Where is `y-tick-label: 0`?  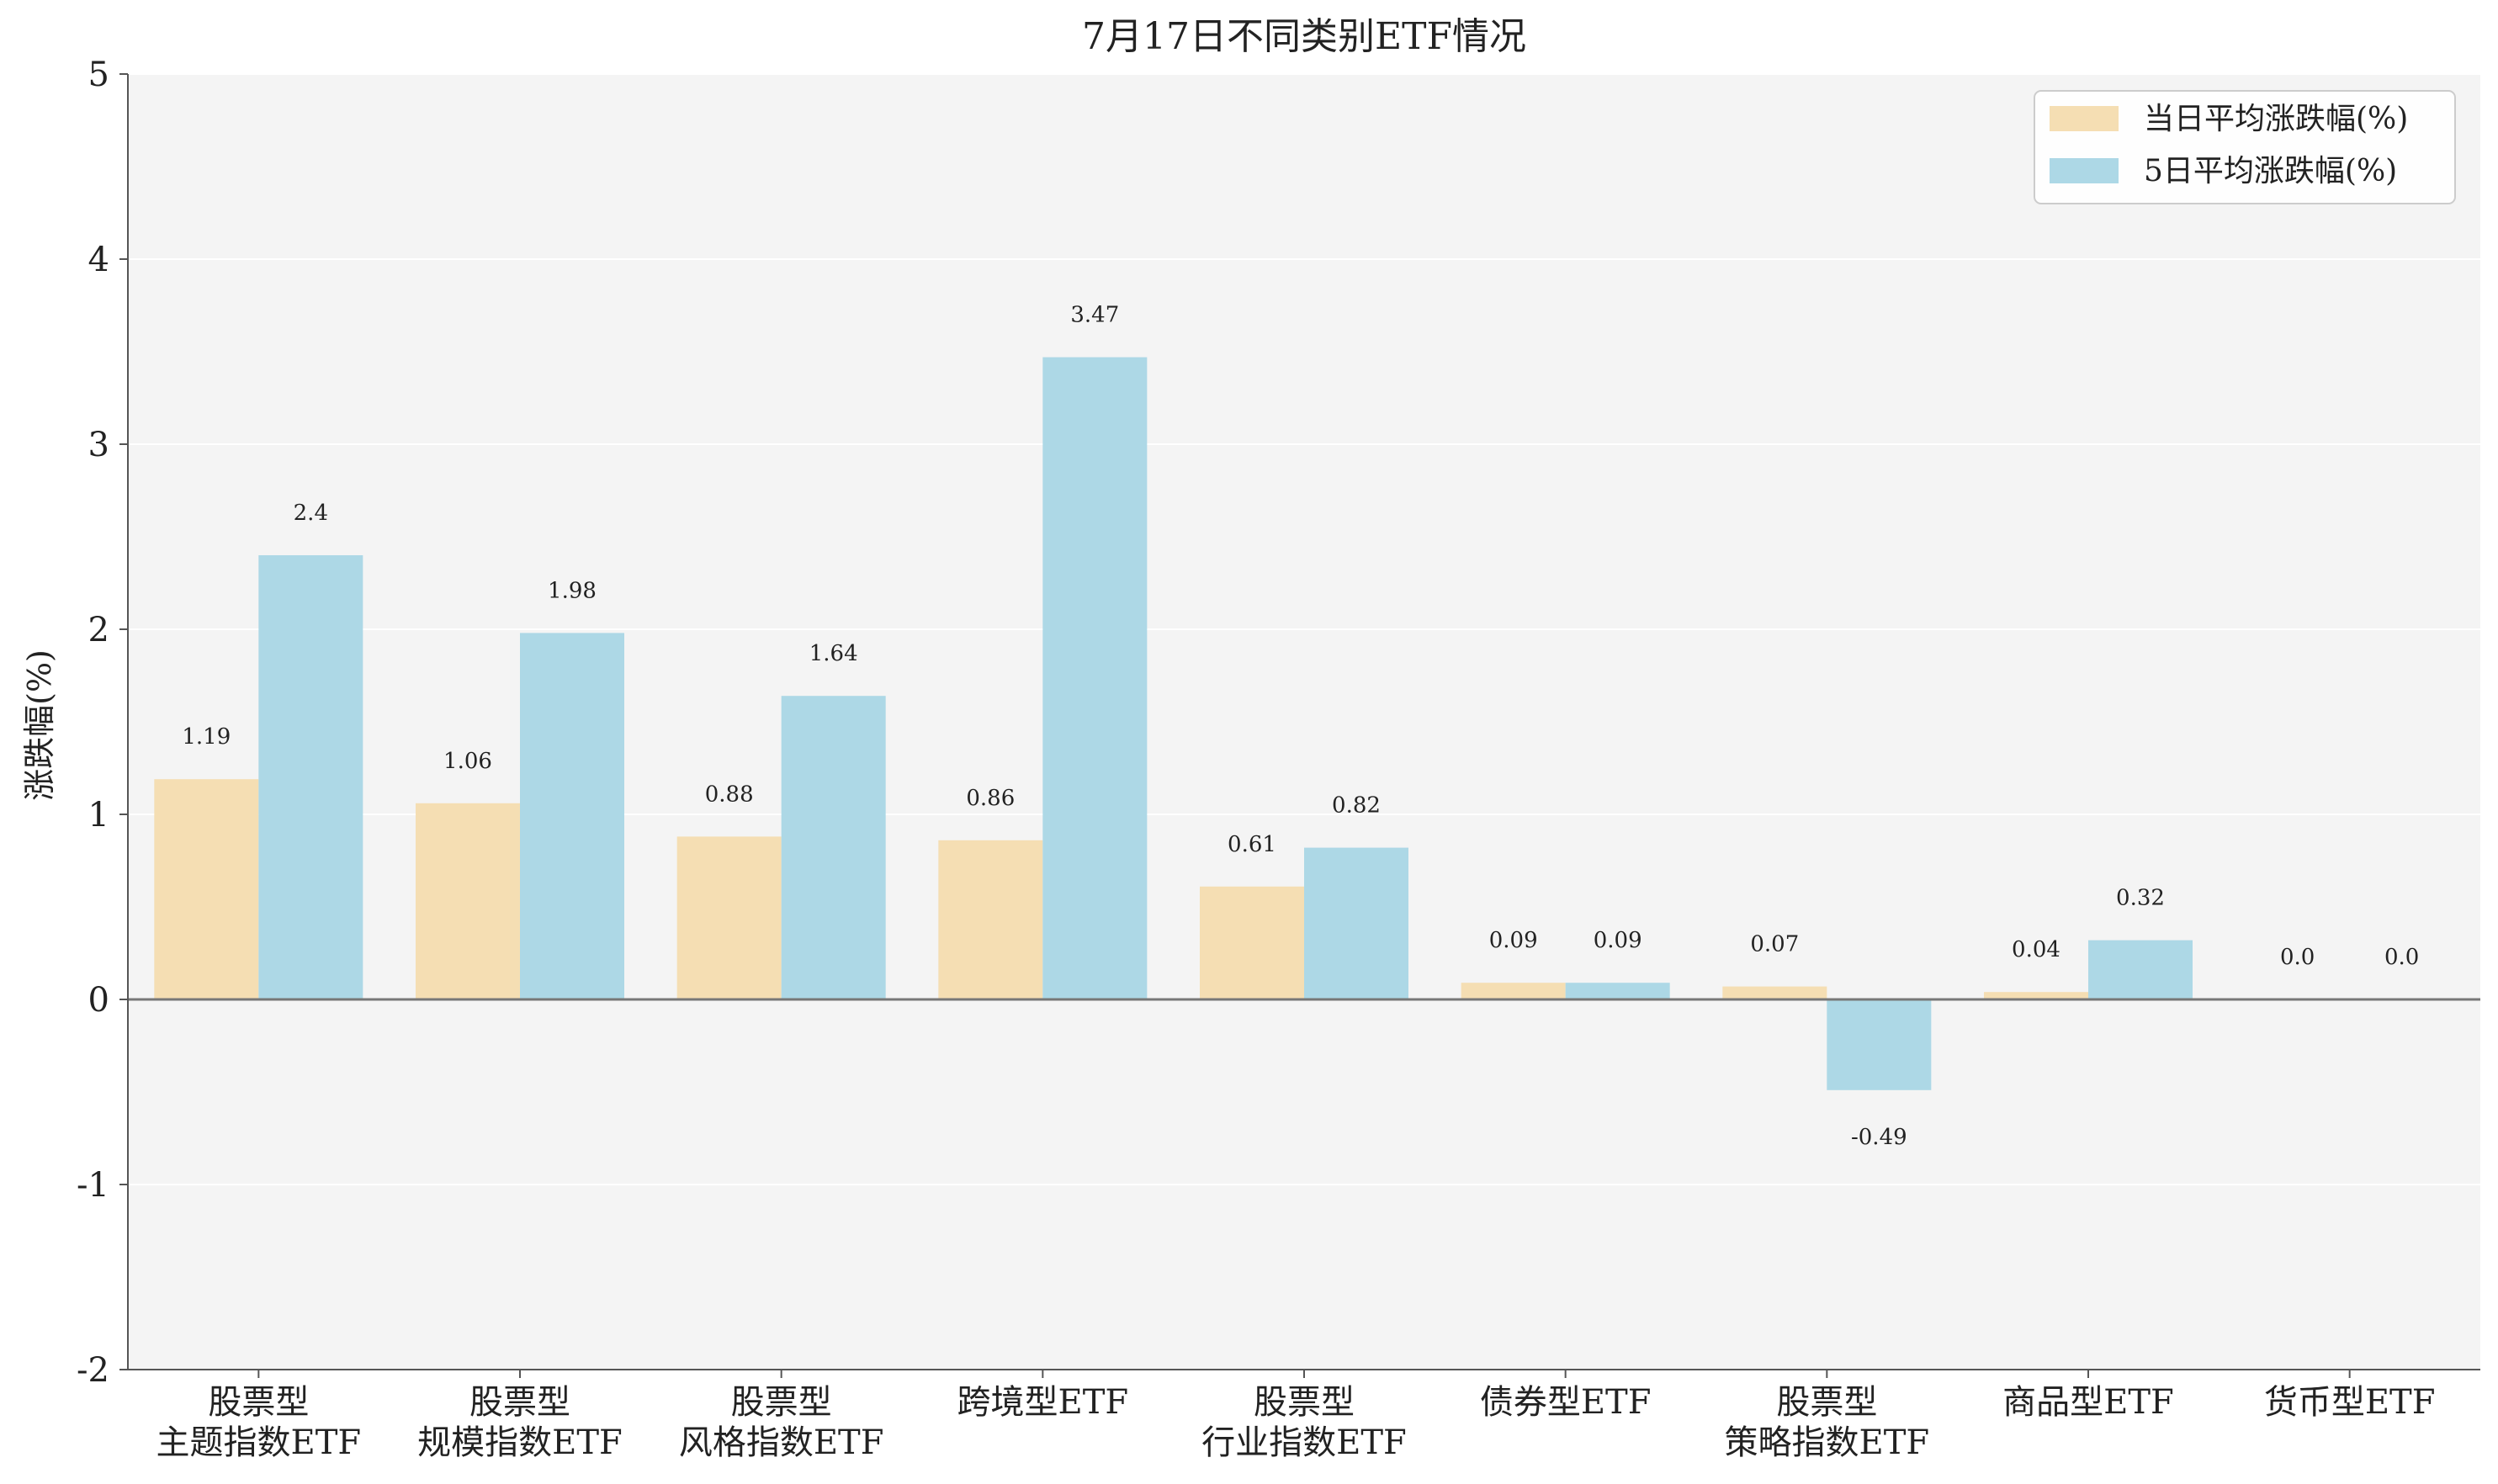
y-tick-label: 0 is located at coordinates (98, 1000).